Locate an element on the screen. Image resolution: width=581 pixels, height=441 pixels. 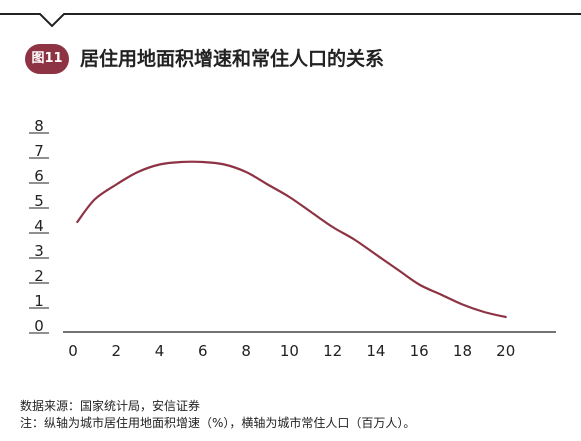
y-tick-label: 3 is located at coordinates (39, 251).